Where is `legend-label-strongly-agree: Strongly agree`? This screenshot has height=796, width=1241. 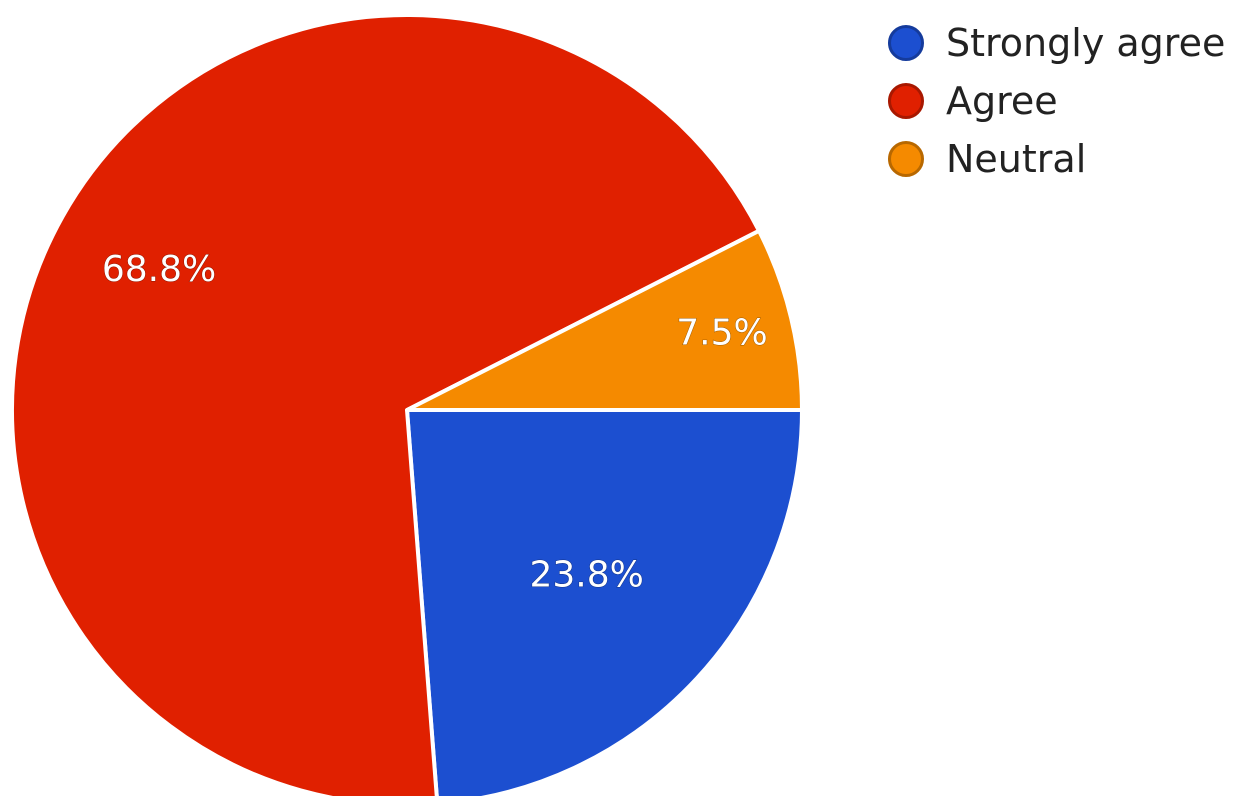
legend-label-strongly-agree: Strongly agree is located at coordinates (1086, 43).